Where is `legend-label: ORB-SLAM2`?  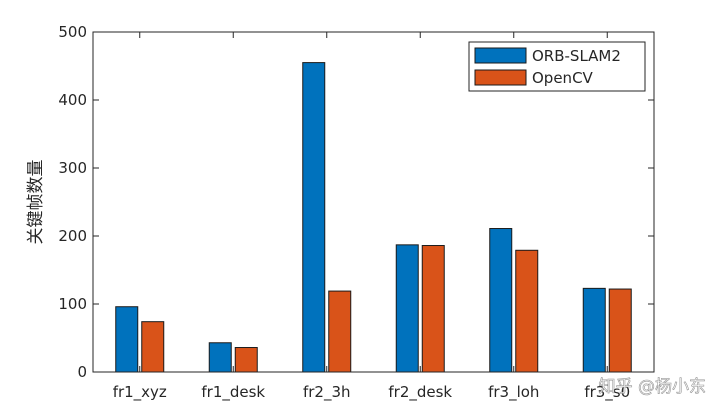
legend-label: ORB-SLAM2 is located at coordinates (576, 56).